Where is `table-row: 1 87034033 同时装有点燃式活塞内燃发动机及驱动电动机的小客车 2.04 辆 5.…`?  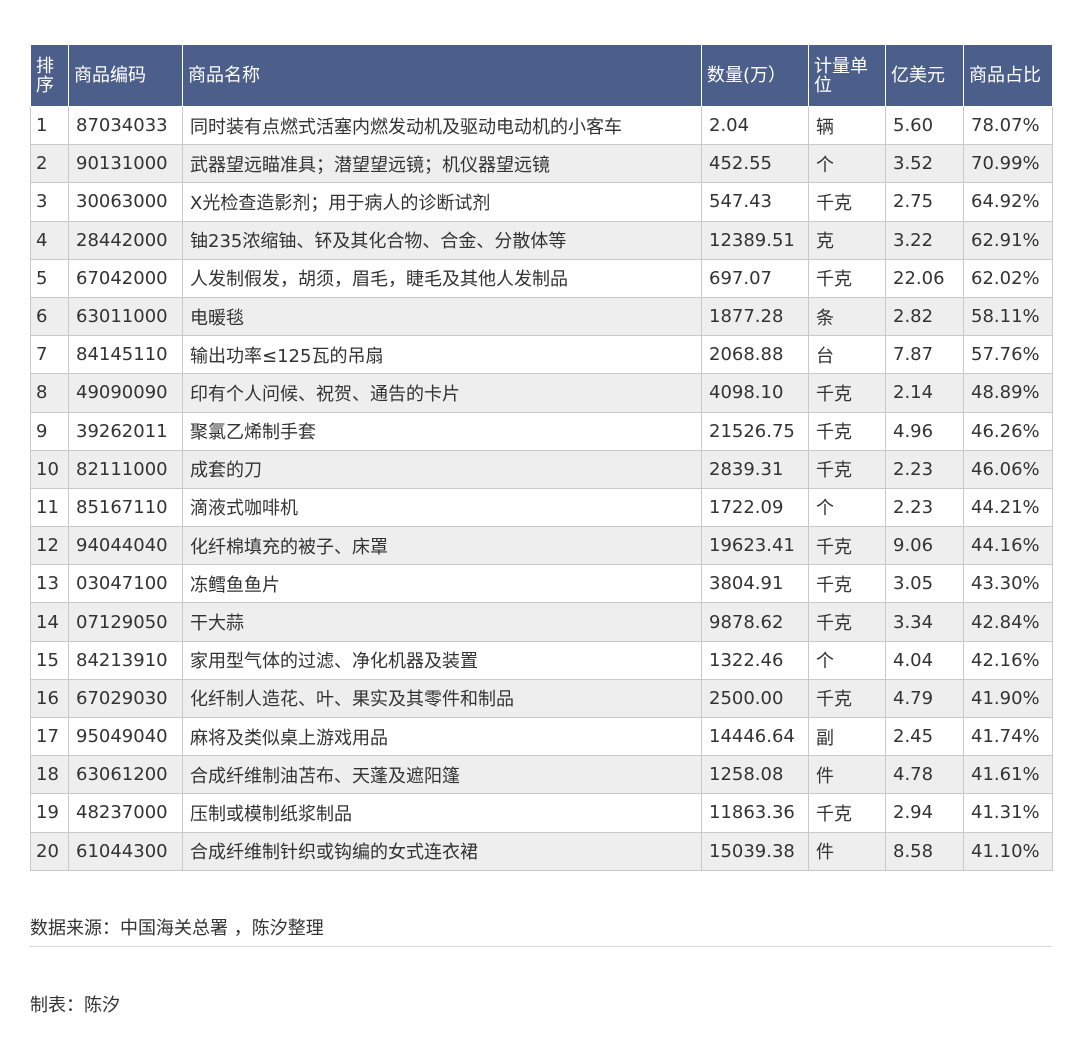
table-row: 1 87034033 同时装有点燃式活塞内燃发动机及驱动电动机的小客车 2.04 辆 5.… is located at coordinates (541, 125).